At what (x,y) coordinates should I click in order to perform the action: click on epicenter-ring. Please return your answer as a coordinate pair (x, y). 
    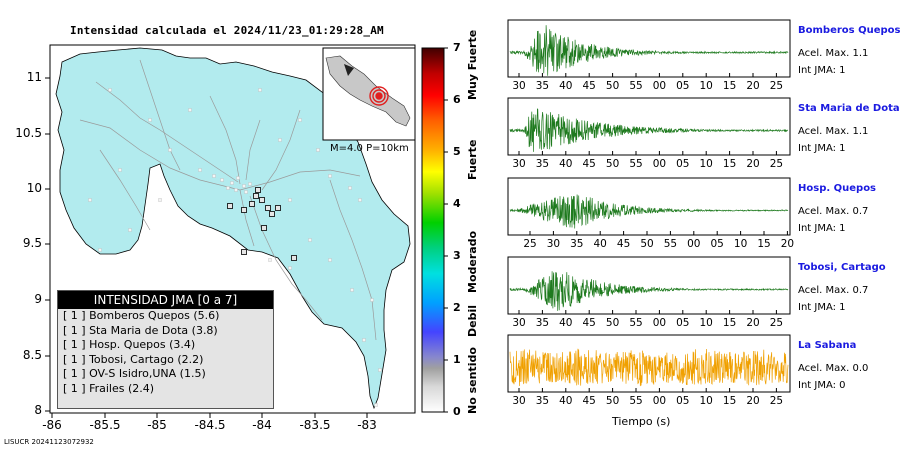
    Looking at the image, I should click on (379, 96).